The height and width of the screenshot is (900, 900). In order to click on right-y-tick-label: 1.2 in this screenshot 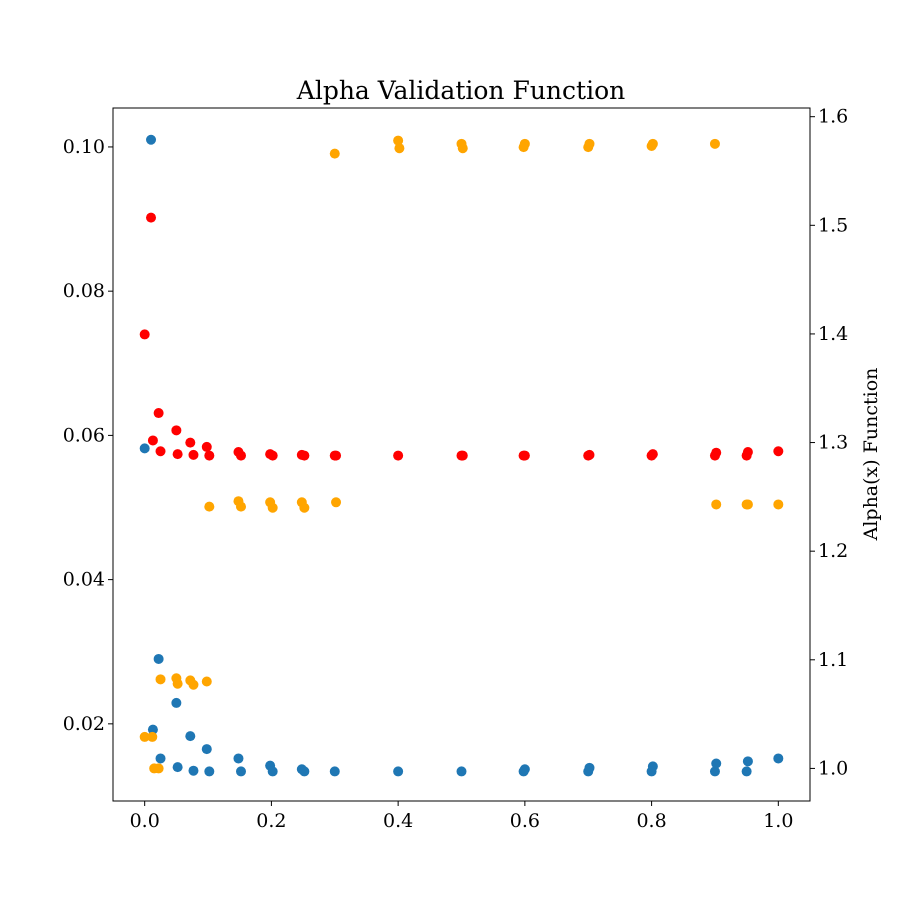, I will do `click(833, 551)`.